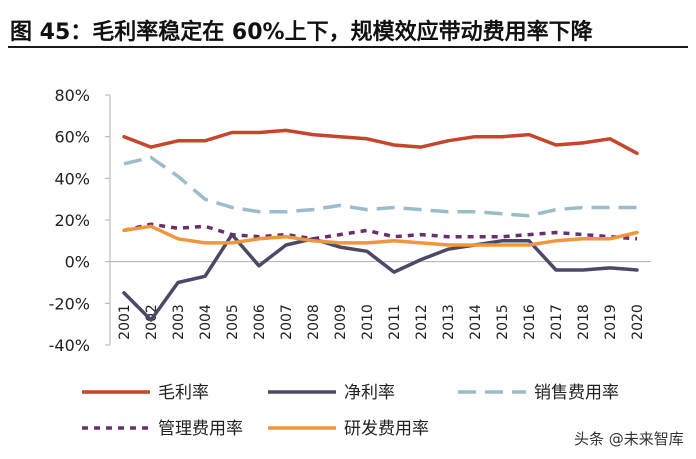 This screenshot has height=459, width=696. I want to click on y-tick-label: 60%, so click(72, 137).